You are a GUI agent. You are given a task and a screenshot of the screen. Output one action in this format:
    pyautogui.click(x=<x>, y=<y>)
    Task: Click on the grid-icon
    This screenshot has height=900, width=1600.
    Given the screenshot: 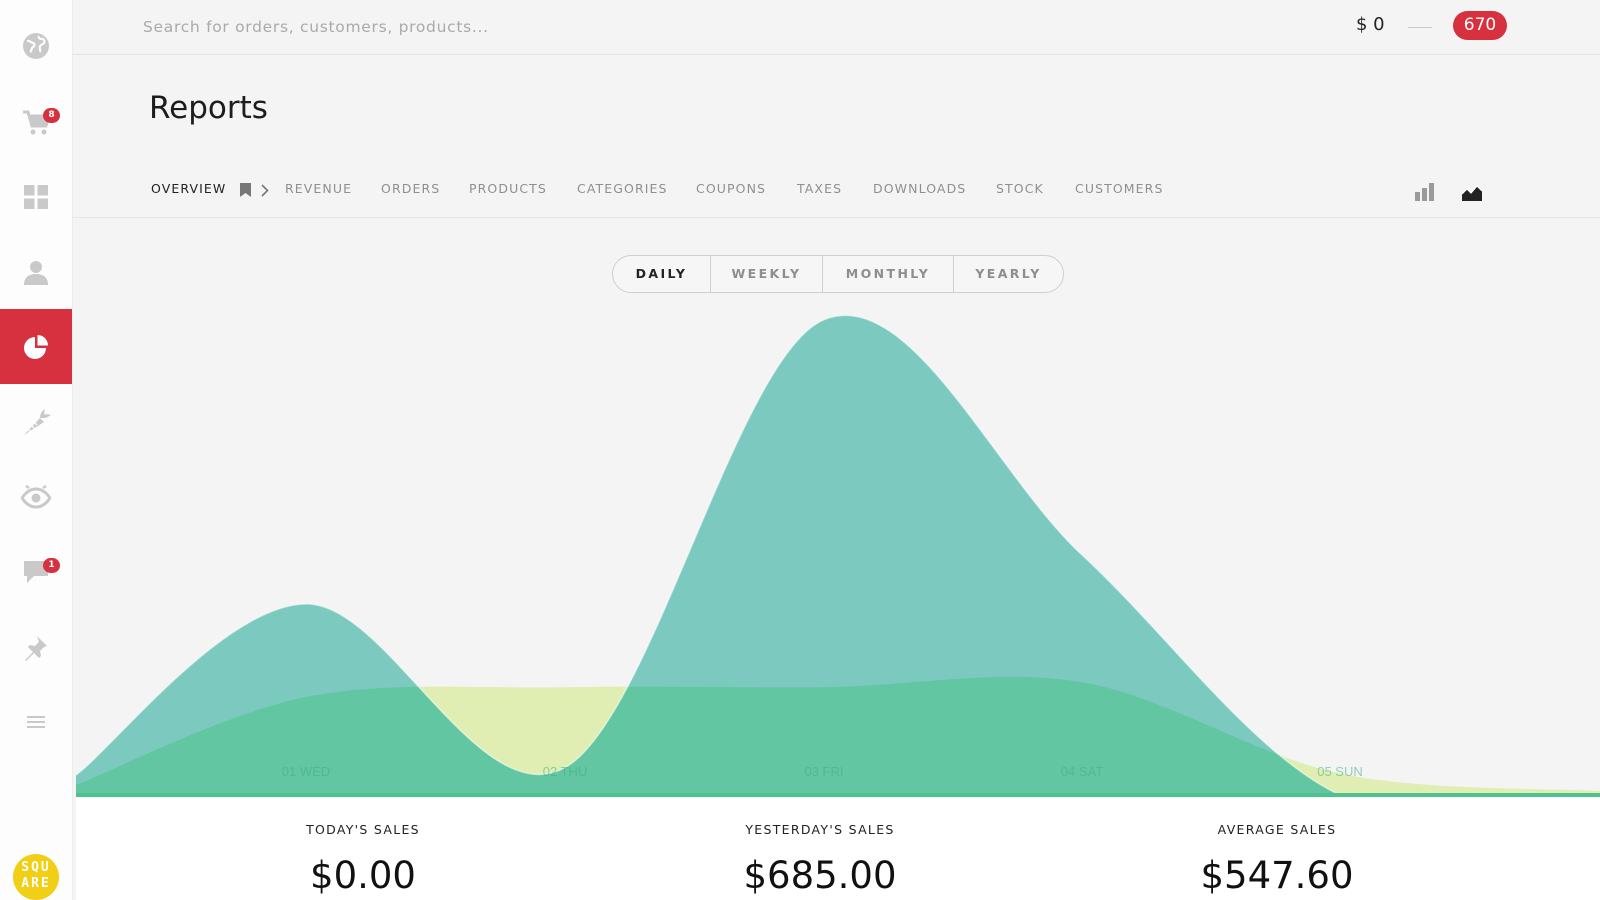 What is the action you would take?
    pyautogui.click(x=36, y=196)
    